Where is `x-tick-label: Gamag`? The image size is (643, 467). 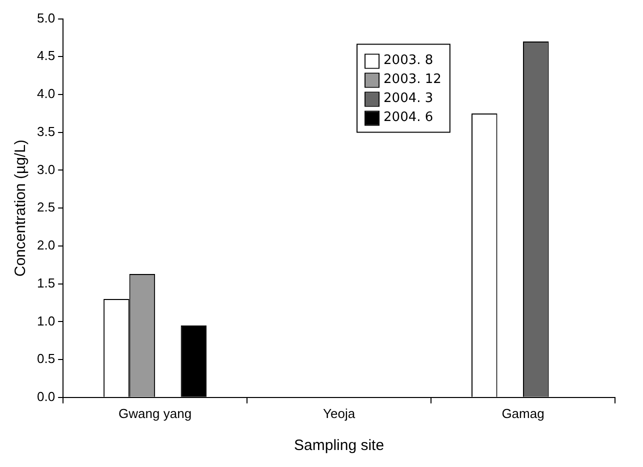
x-tick-label: Gamag is located at coordinates (523, 413).